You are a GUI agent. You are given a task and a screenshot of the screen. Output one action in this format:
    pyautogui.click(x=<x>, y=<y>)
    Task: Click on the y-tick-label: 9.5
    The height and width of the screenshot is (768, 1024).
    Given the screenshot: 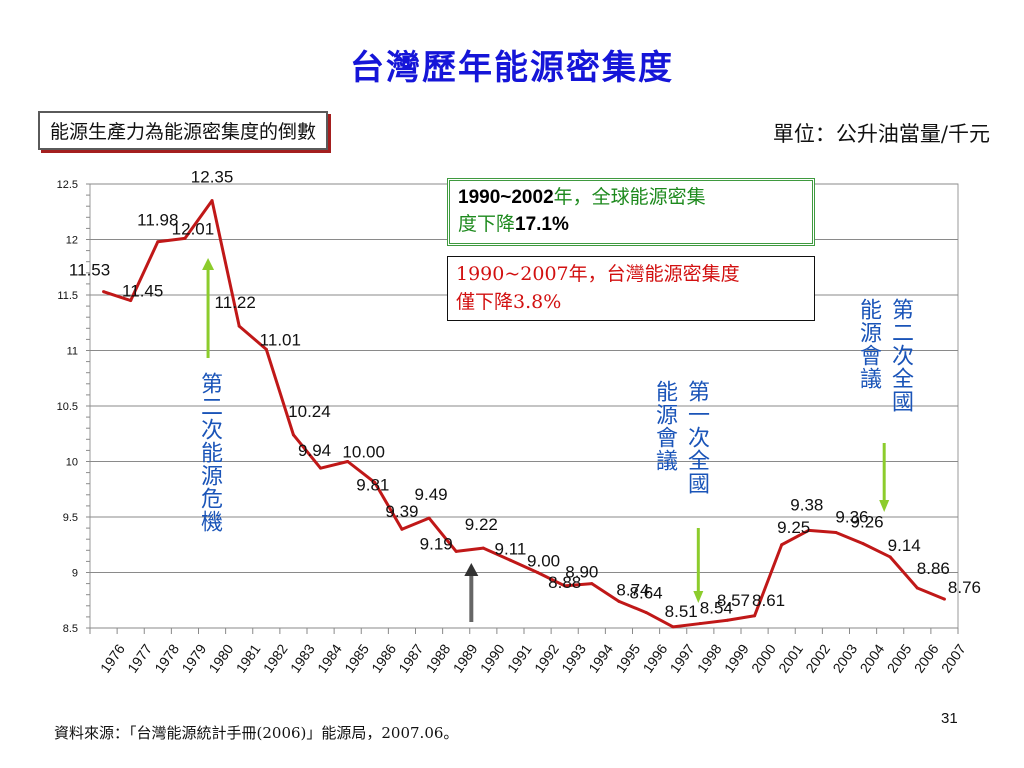 What is the action you would take?
    pyautogui.click(x=70, y=518)
    